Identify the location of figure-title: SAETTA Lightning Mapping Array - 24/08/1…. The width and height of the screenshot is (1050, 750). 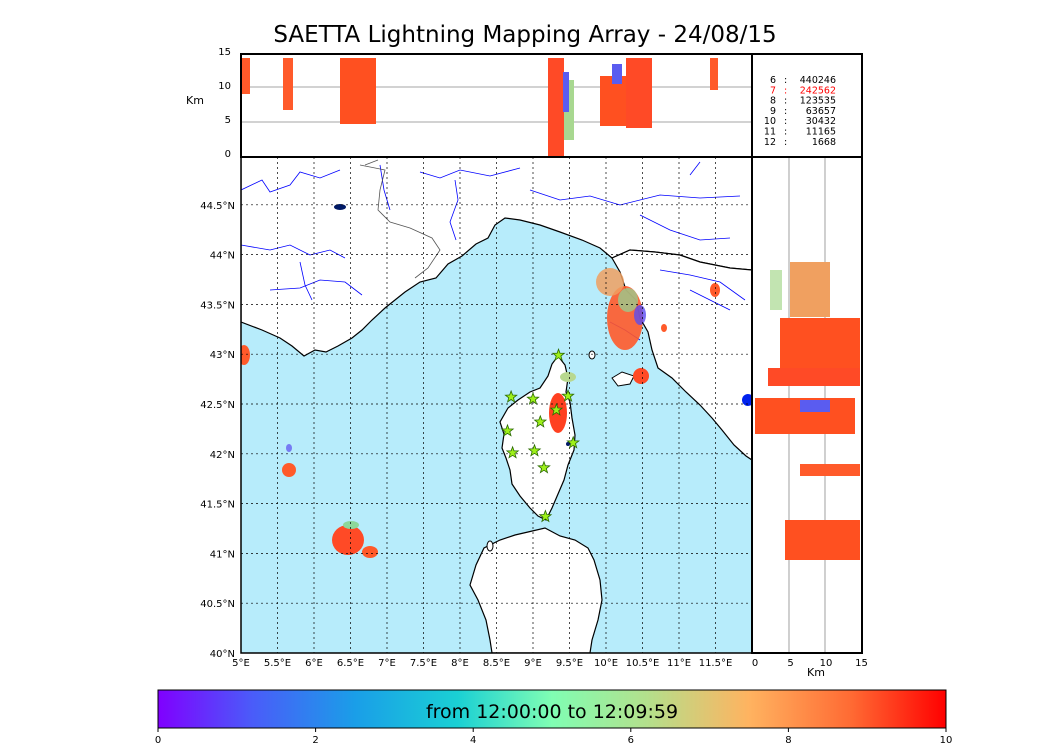
(525, 35).